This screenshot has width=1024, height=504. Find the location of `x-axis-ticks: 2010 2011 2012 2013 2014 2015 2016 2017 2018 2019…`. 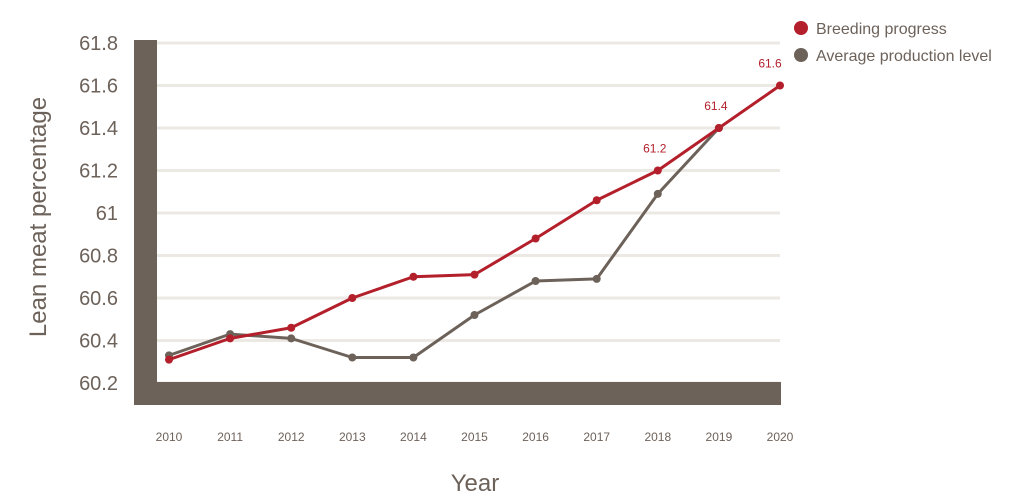

x-axis-ticks: 2010 2011 2012 2013 2014 2015 2016 2017 2018 2019… is located at coordinates (475, 437).